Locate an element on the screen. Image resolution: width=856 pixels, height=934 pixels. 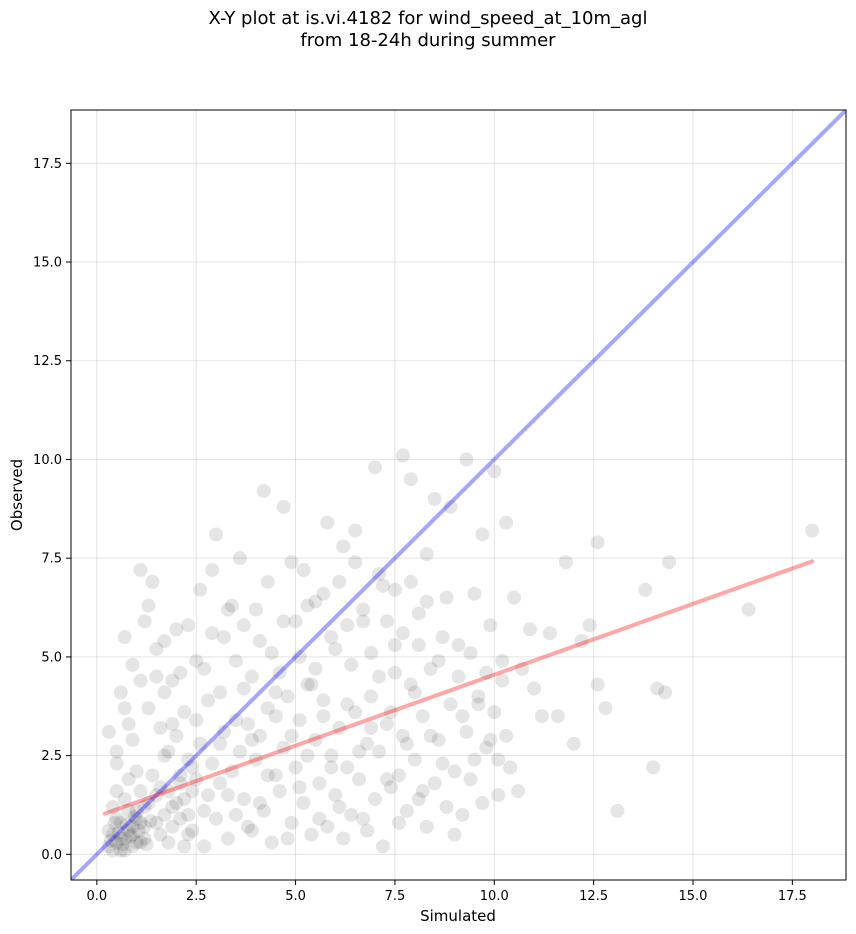
y-axis-label: Observed is located at coordinates (17, 495).